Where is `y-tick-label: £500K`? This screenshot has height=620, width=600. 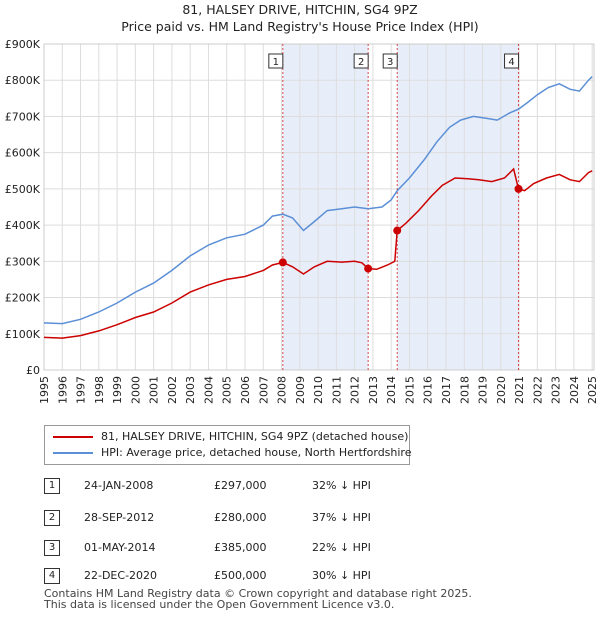
y-tick-label: £500K is located at coordinates (23, 189).